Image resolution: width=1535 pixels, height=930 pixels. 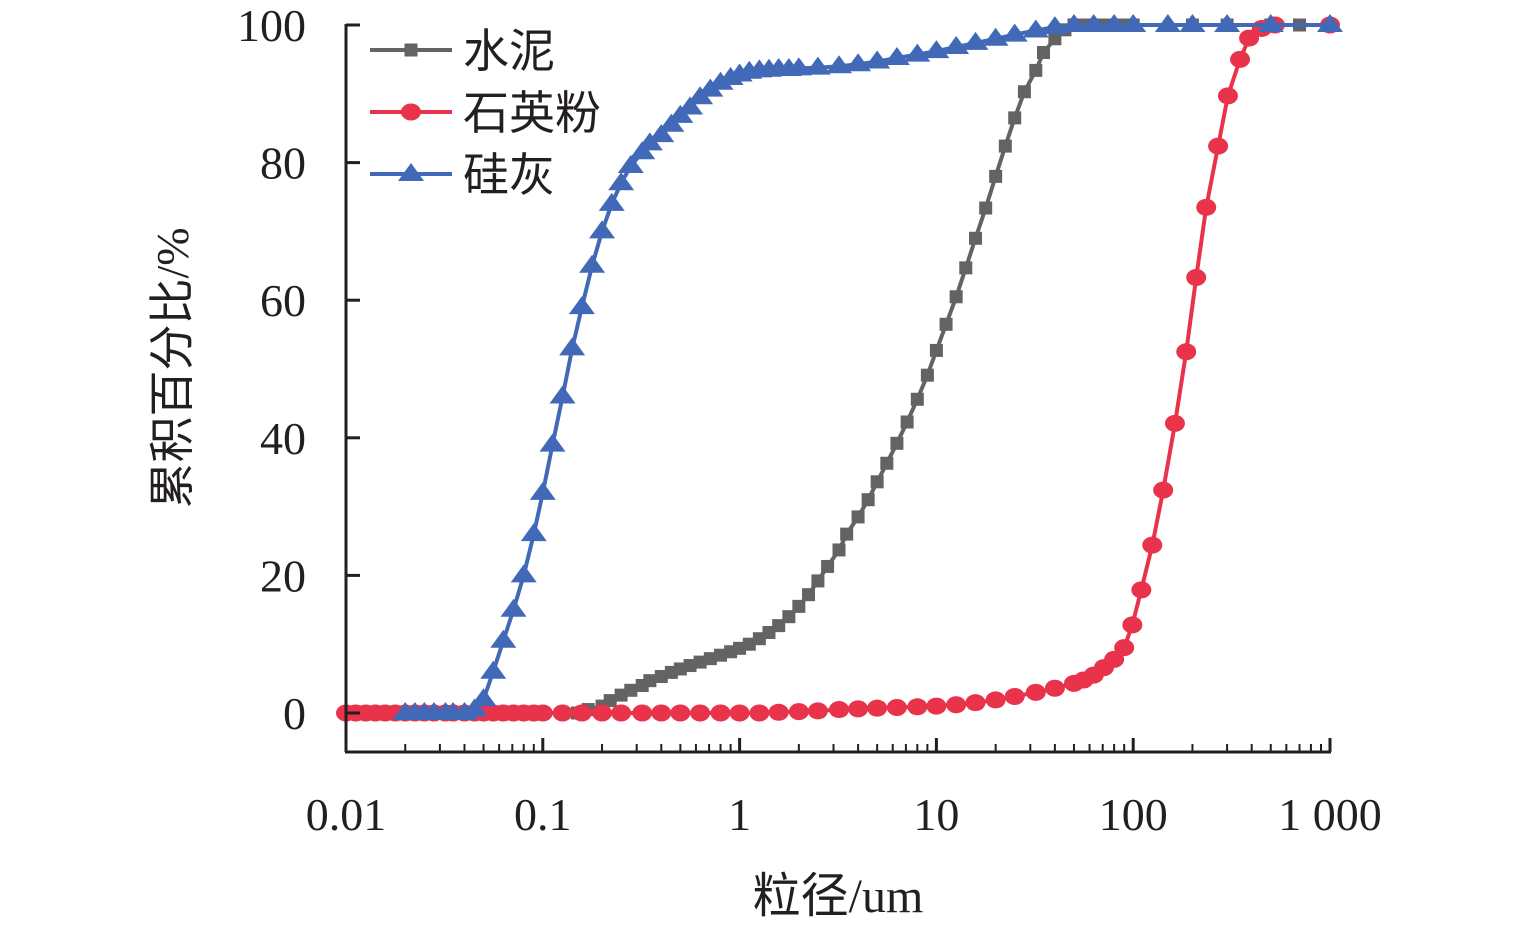 What do you see at coordinates (346, 814) in the screenshot?
I see `x-tick-label: 0.01` at bounding box center [346, 814].